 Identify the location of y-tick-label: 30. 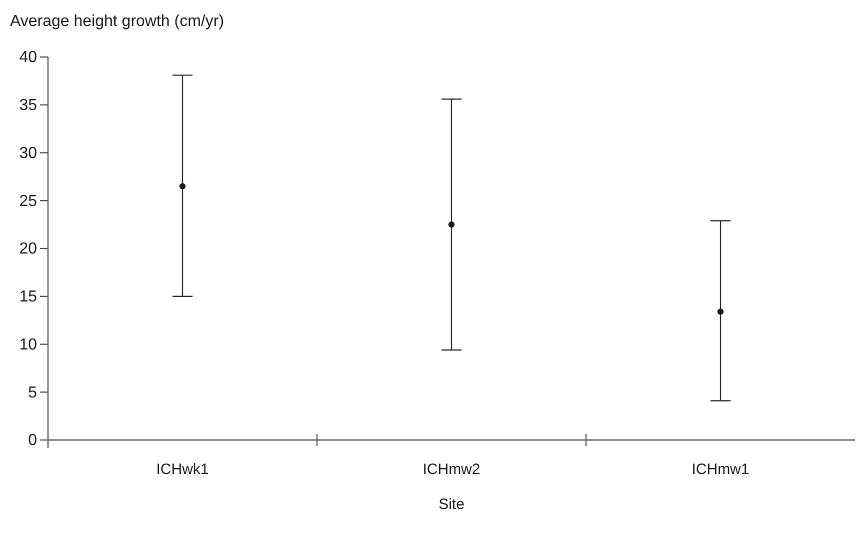
(28, 153).